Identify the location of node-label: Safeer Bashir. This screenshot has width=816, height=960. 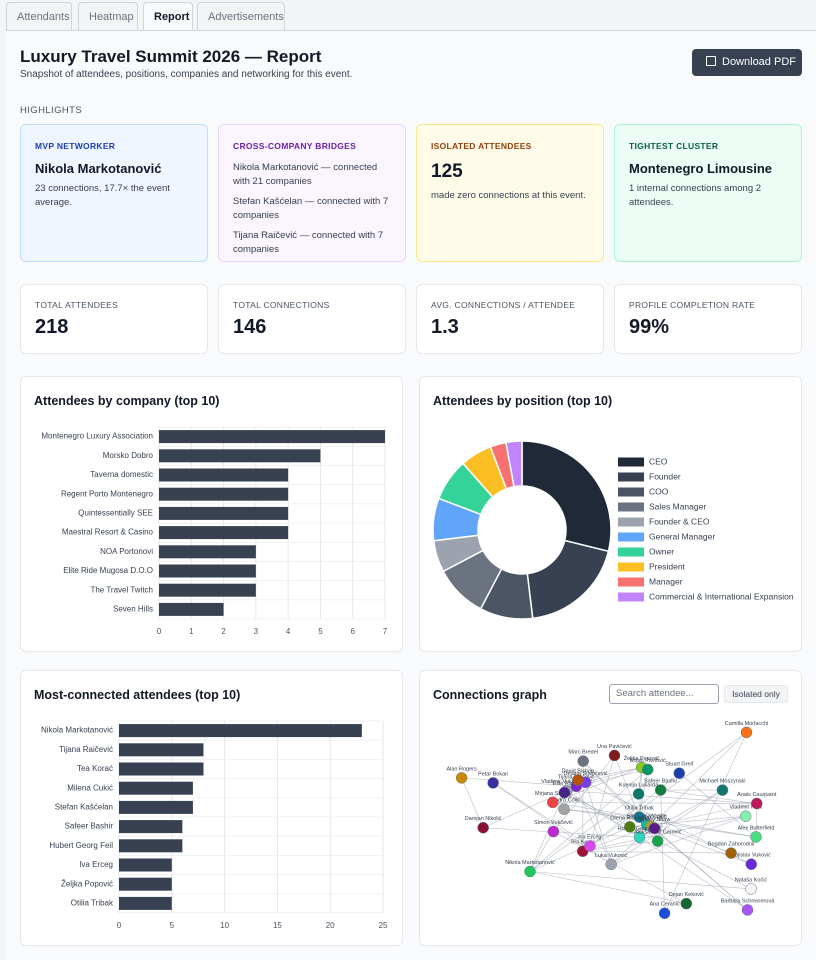
(660, 781).